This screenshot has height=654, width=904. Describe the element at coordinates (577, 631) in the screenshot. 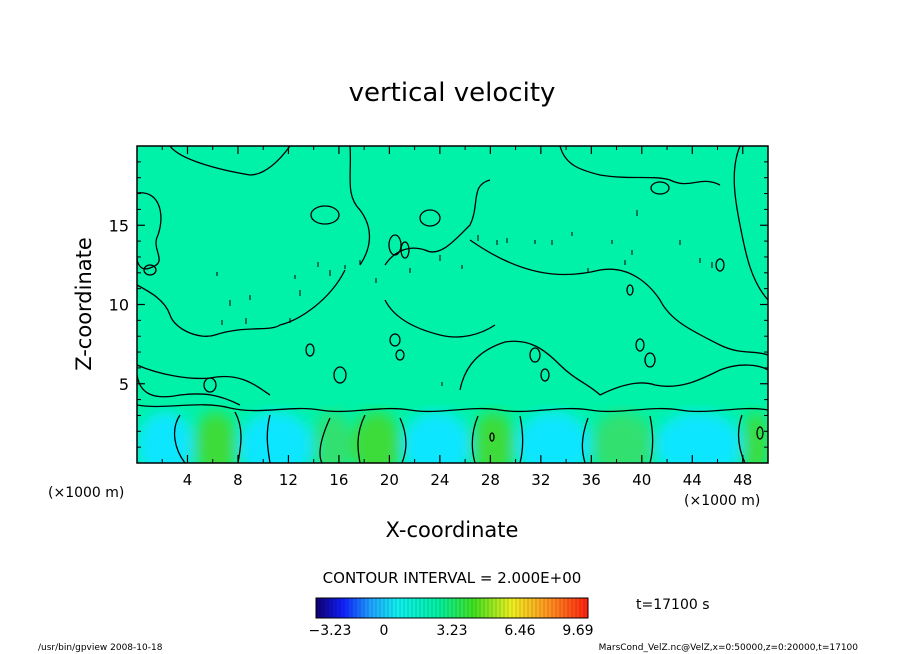

I see `colorbar-tick-label: 9.69` at that location.